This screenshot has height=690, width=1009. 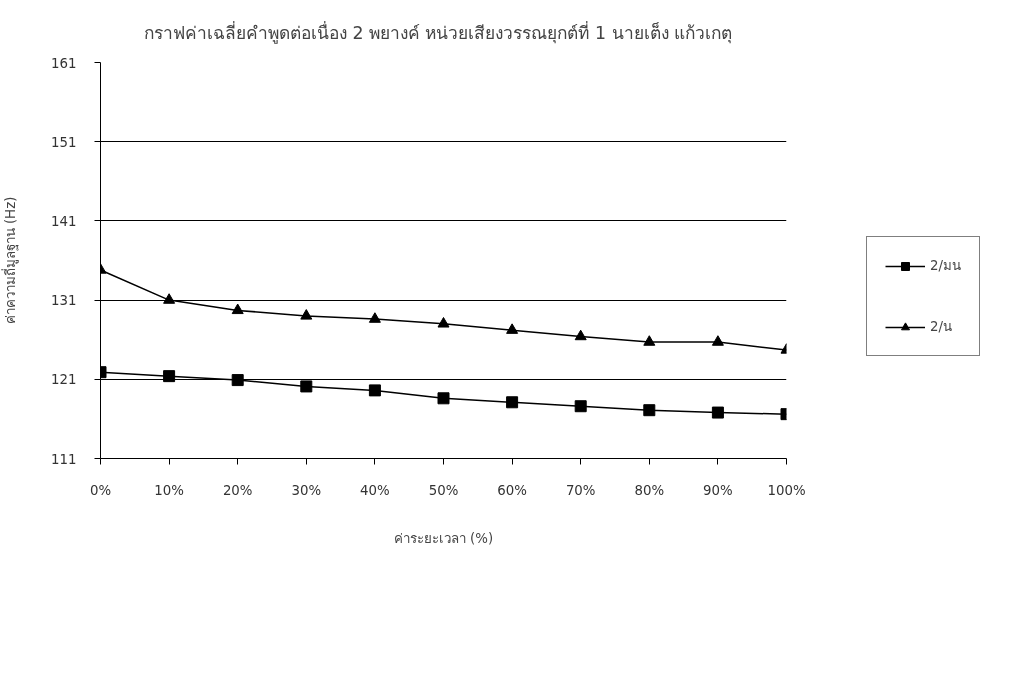 What do you see at coordinates (438, 32) in the screenshot?
I see `chart-title: กราฟค่าเฉลี่ยคำพูดต่อเนื่อง 2 พยางค์ หน่วยเสียงวรรณยุกต์ที่ 1 นายเต็ง แก้วเกตุ` at bounding box center [438, 32].